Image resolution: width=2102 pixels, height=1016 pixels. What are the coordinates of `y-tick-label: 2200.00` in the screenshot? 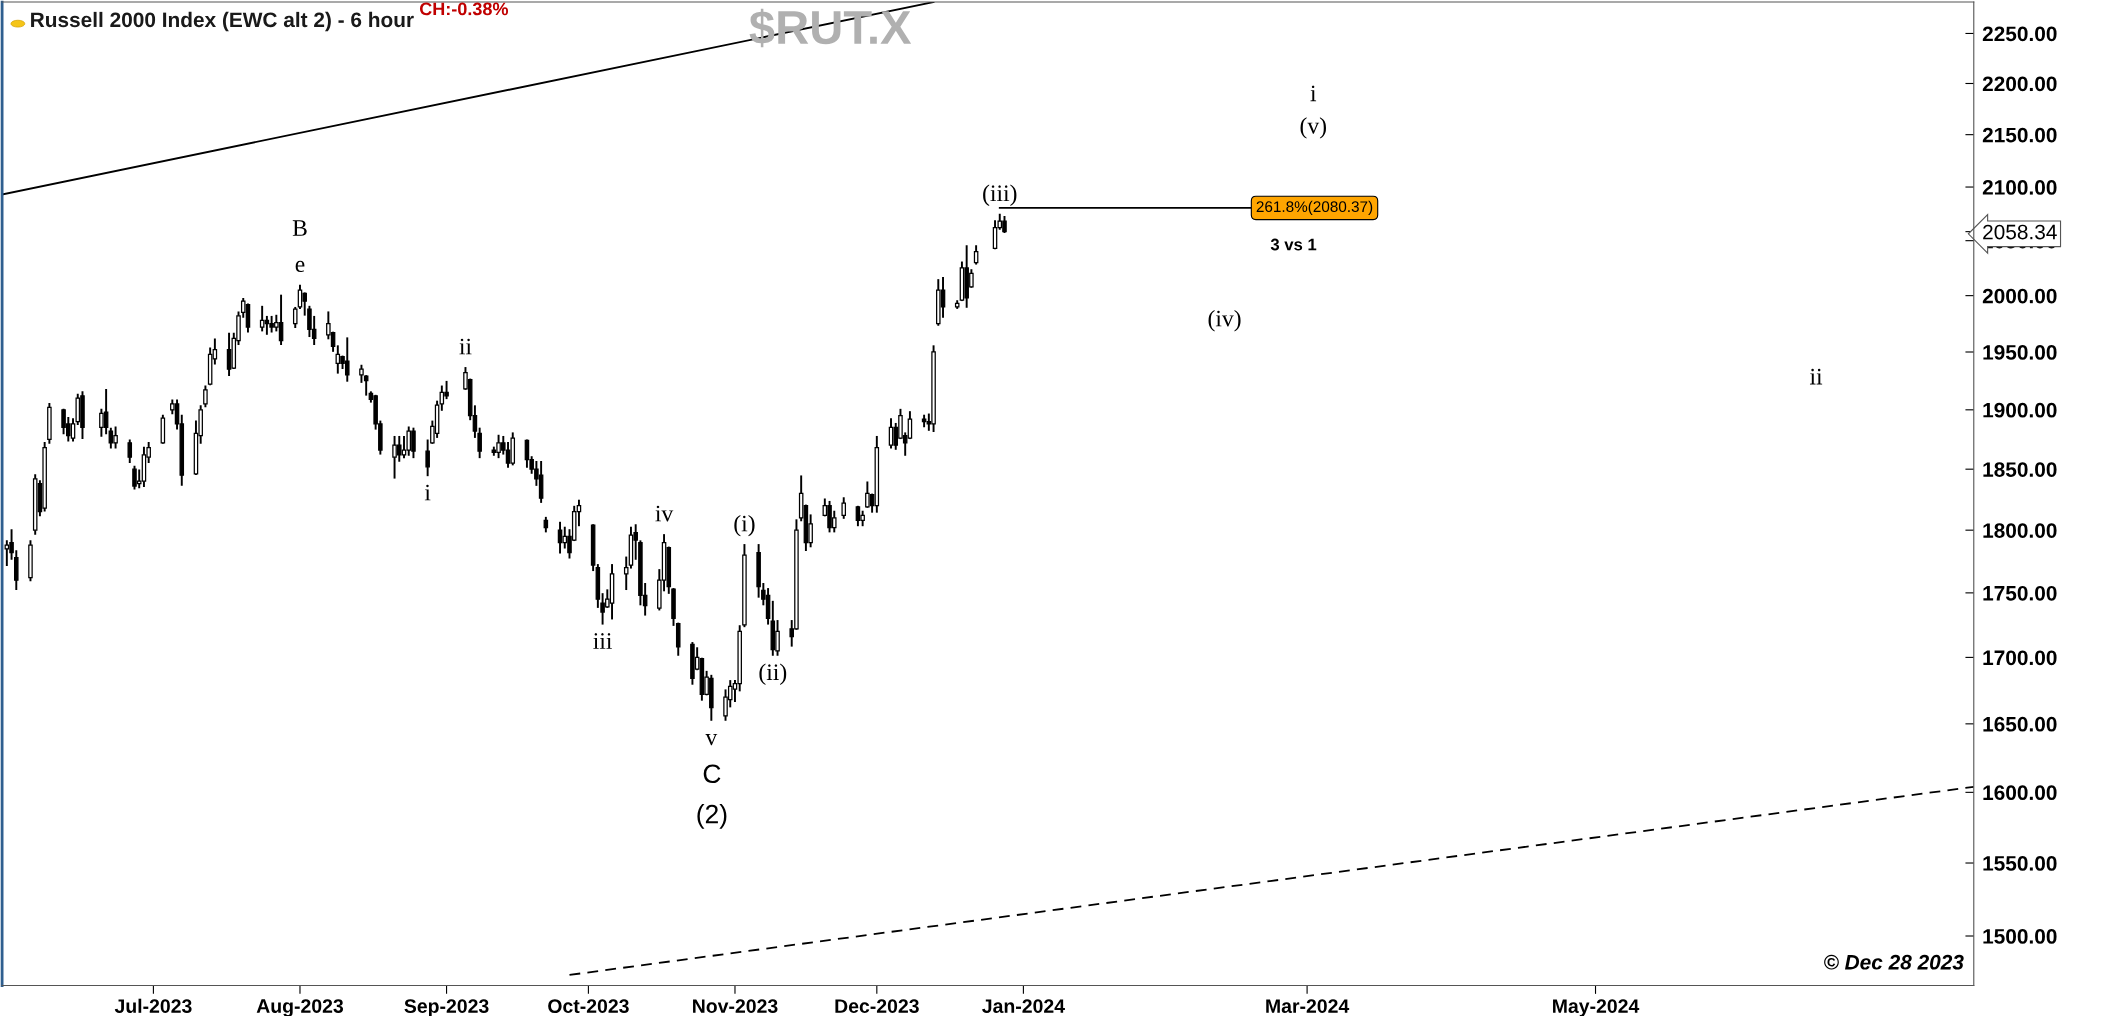 It's located at (2019, 84).